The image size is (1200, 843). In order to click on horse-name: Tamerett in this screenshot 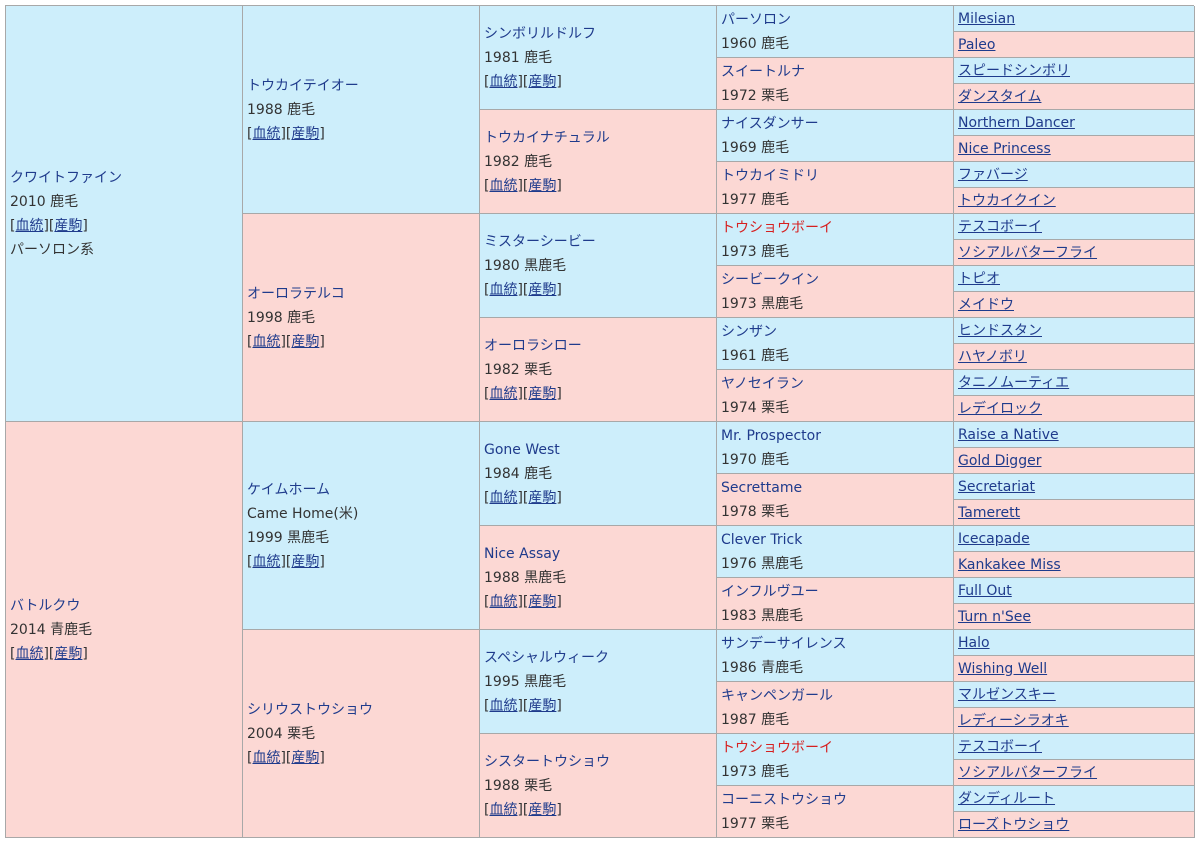, I will do `click(989, 512)`.